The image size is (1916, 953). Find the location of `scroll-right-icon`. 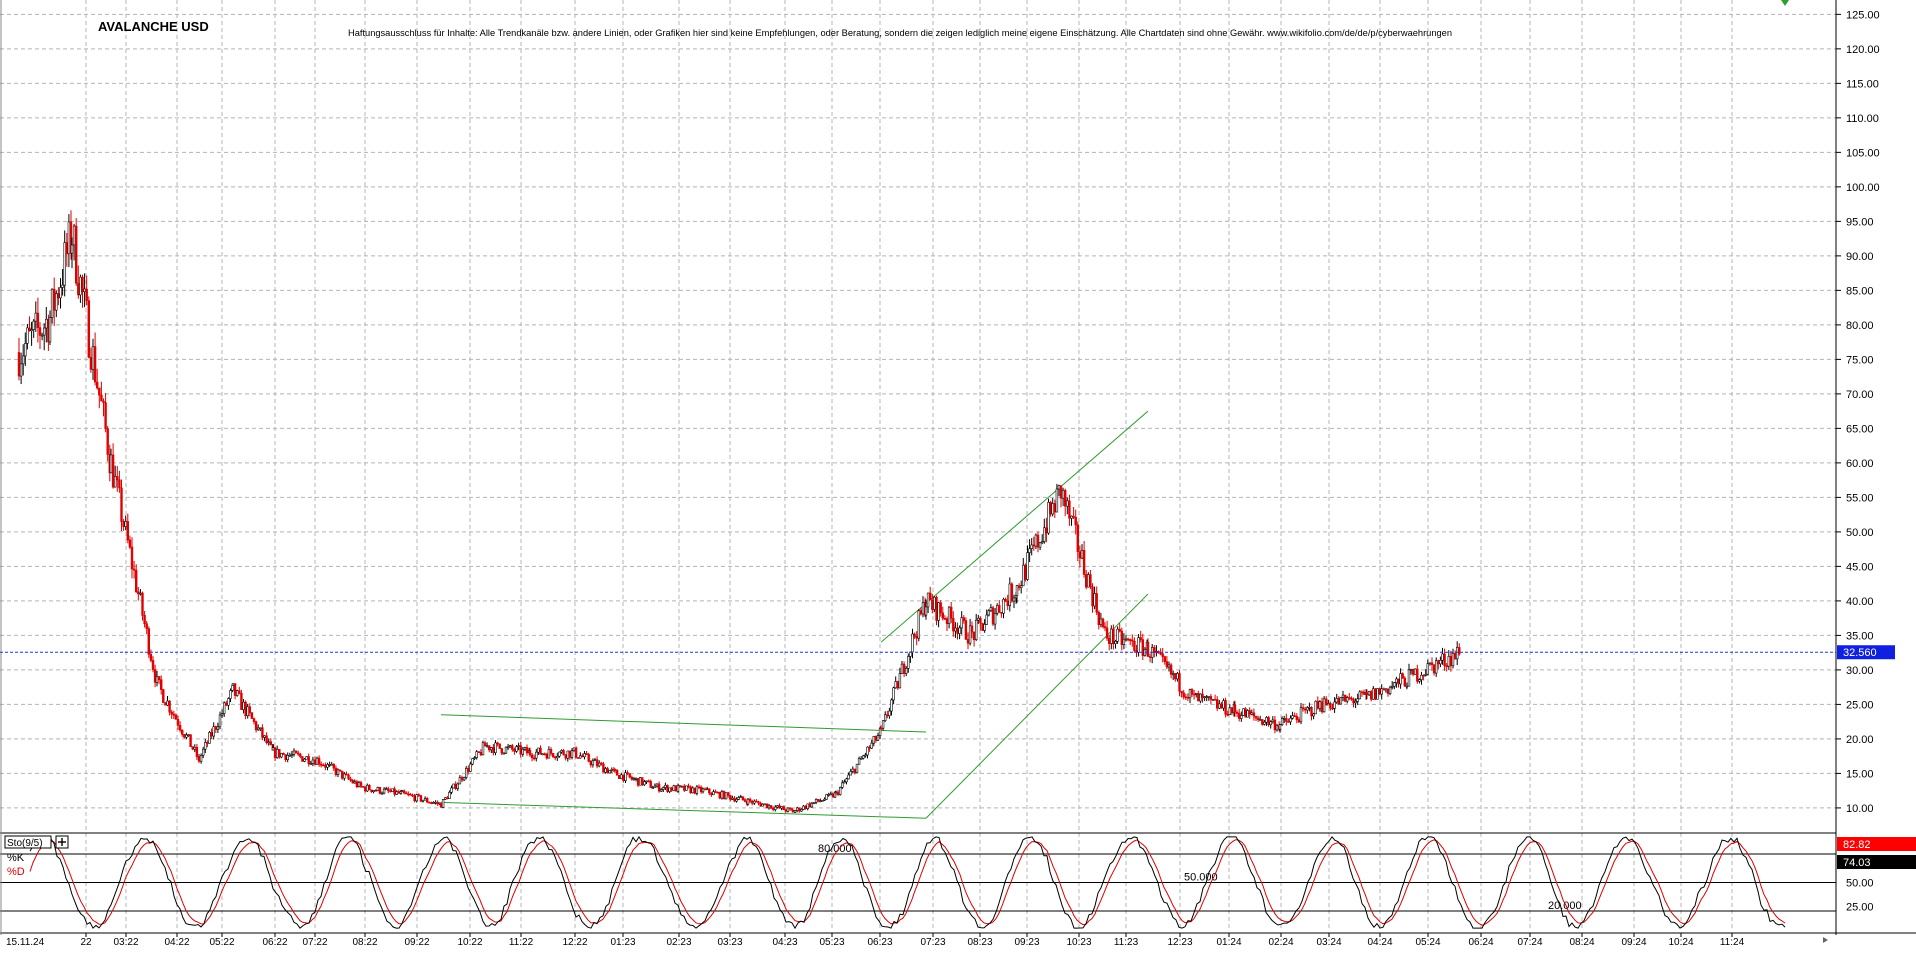

scroll-right-icon is located at coordinates (1825, 940).